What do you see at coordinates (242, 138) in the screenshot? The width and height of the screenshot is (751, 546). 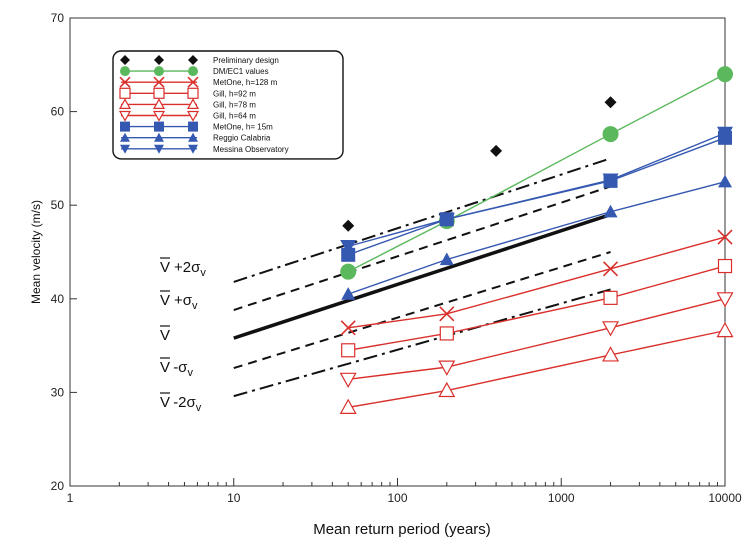 I see `legend-label: Reggio Calabria` at bounding box center [242, 138].